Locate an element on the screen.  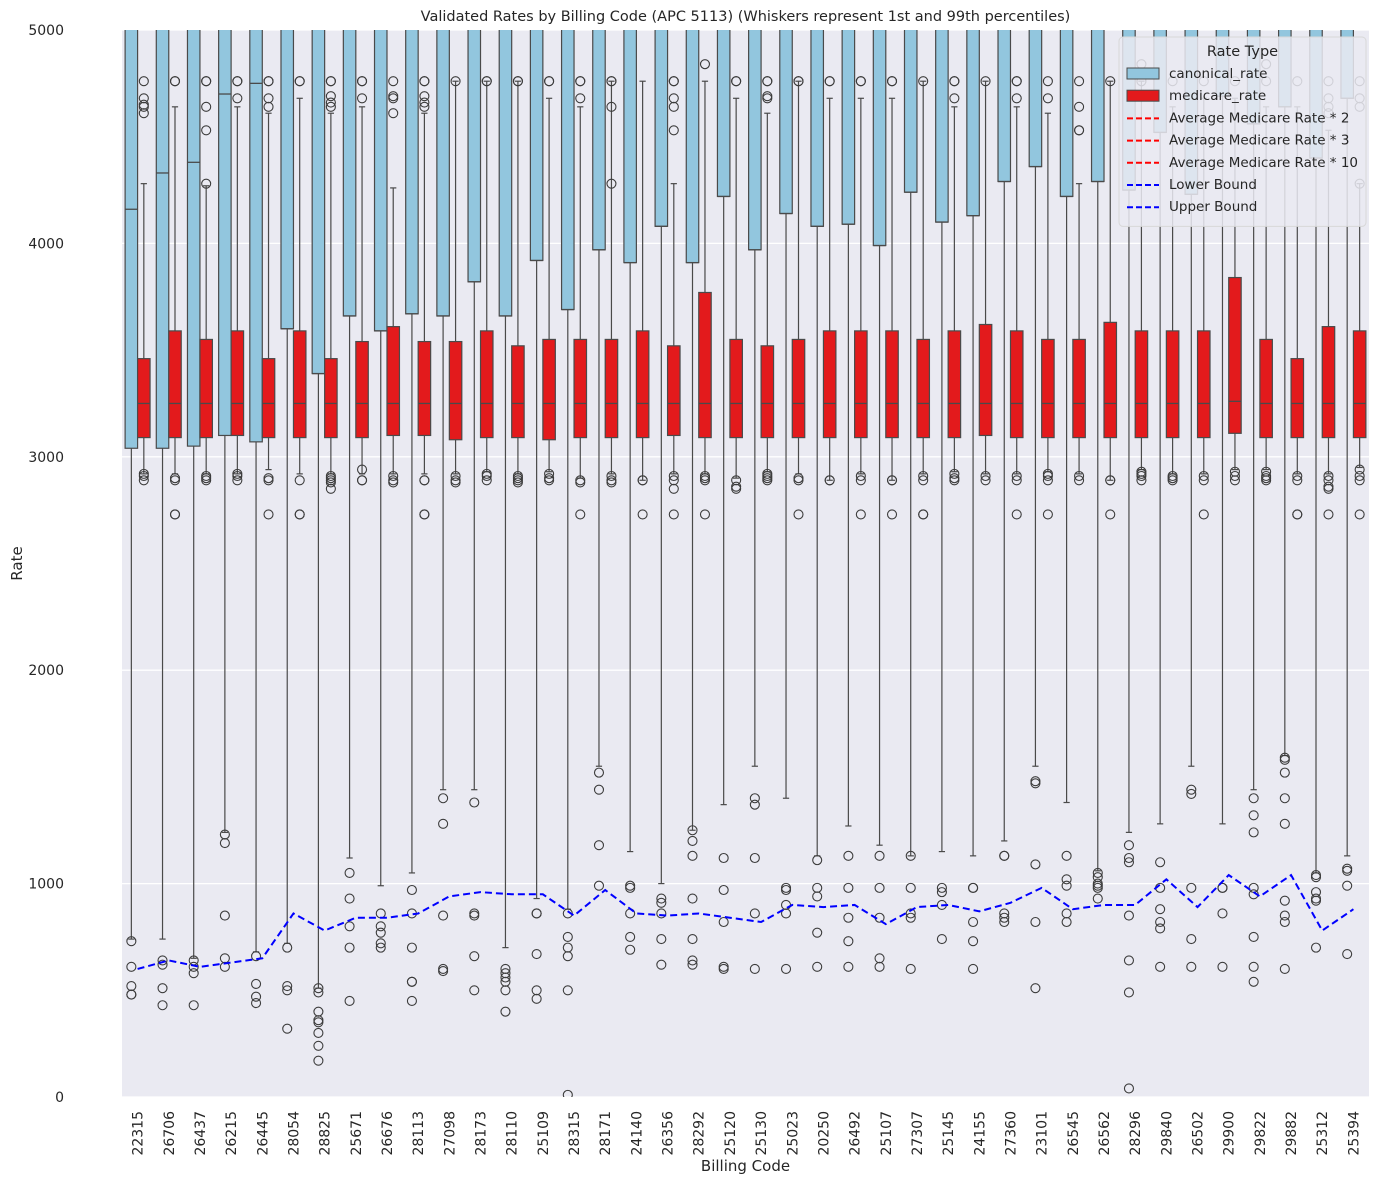
canonical-28292-flier is located at coordinates (692, 830).